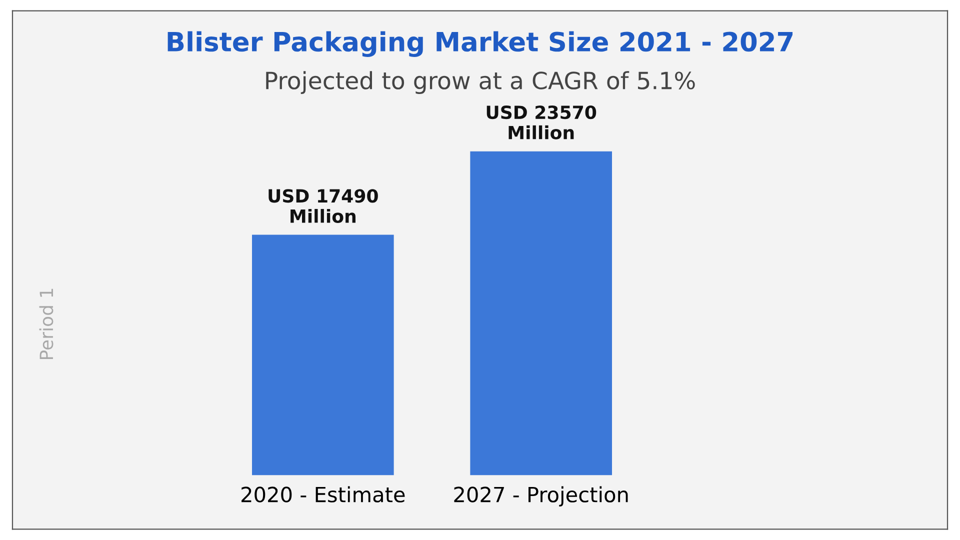  What do you see at coordinates (46, 323) in the screenshot?
I see `text: Period 1` at bounding box center [46, 323].